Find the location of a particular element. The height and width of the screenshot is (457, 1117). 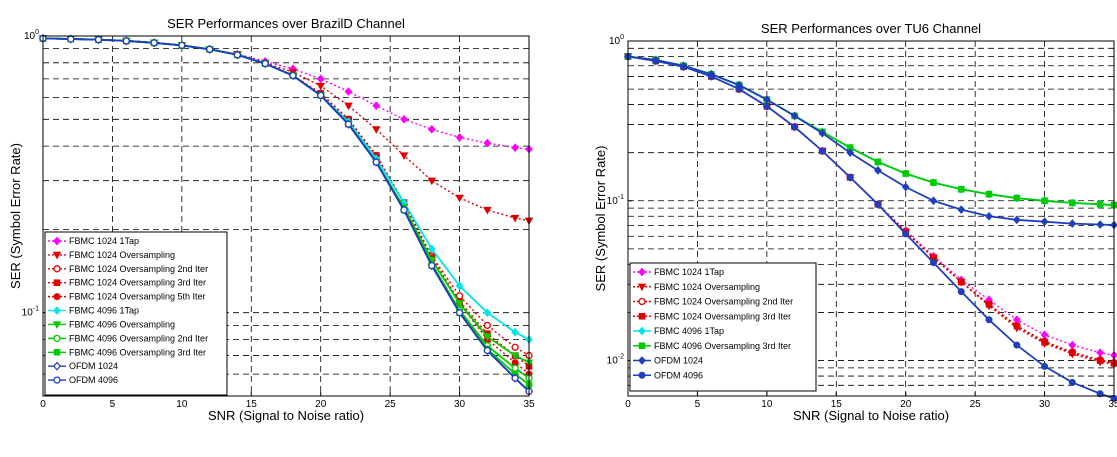

y-tick-label: 10⁰ is located at coordinates (616, 40).